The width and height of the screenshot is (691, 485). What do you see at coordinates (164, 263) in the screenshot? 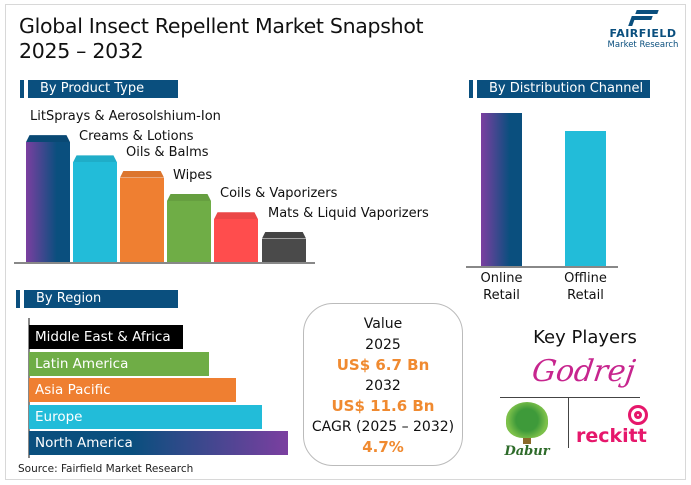
I see `product-axis` at bounding box center [164, 263].